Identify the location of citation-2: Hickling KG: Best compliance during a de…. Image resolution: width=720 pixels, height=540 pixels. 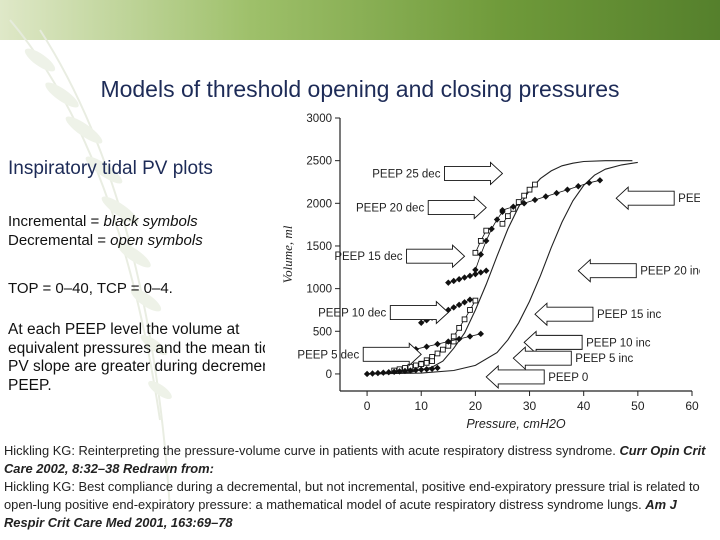
(352, 495).